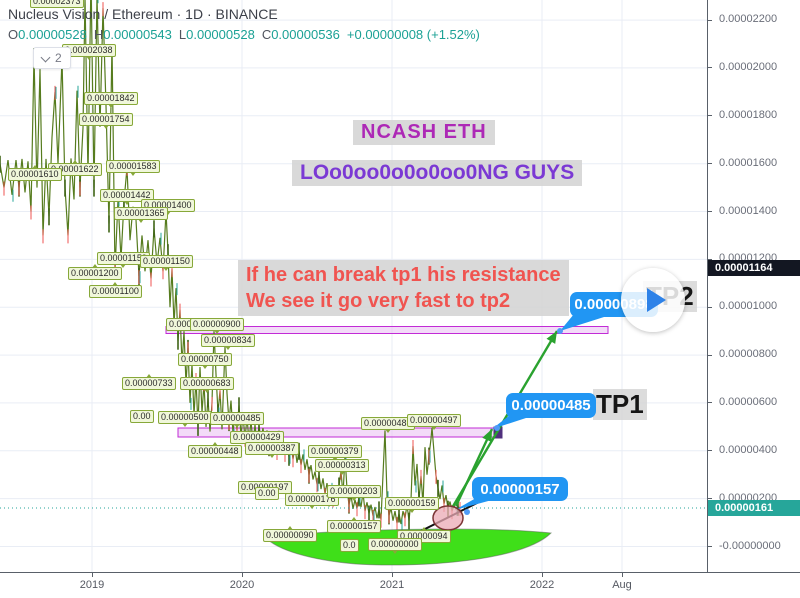  What do you see at coordinates (424, 132) in the screenshot?
I see `annotation-ncash-eth: NCASH ETH` at bounding box center [424, 132].